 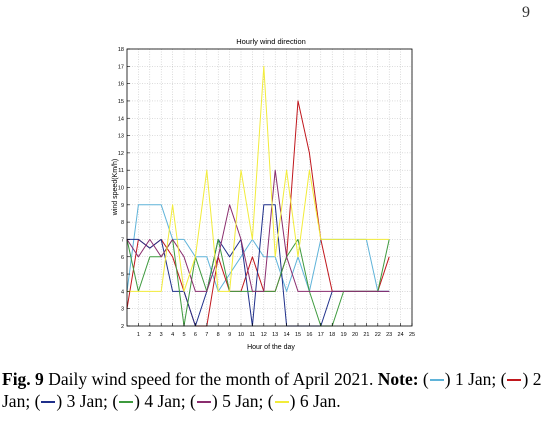 I want to click on y-tick-label: 6, so click(x=122, y=258).